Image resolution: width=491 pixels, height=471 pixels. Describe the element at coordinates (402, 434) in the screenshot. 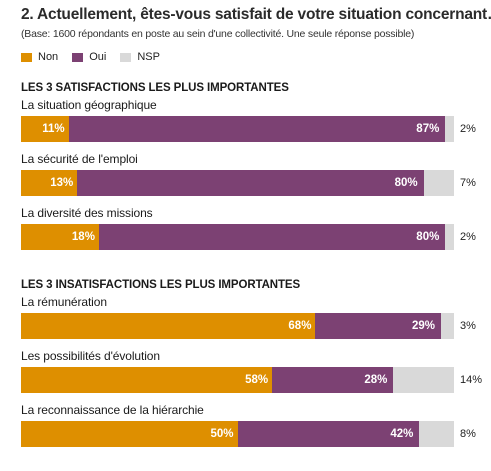

I see `data-label-oui: 42%` at that location.